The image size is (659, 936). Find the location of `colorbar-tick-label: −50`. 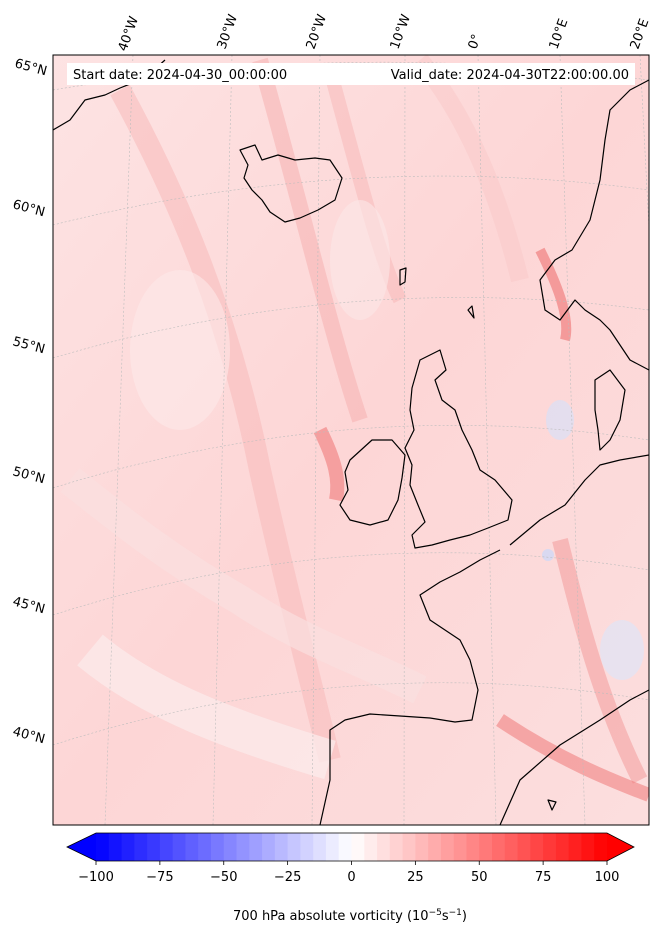

colorbar-tick-label: −50 is located at coordinates (223, 877).